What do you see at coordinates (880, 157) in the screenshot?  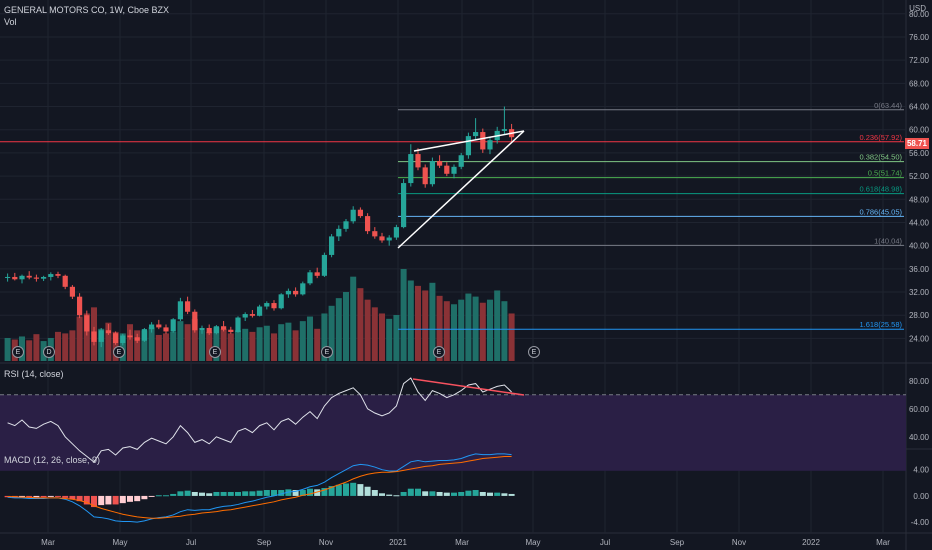 I see `fib-level-label: 0.382(54.50)` at bounding box center [880, 157].